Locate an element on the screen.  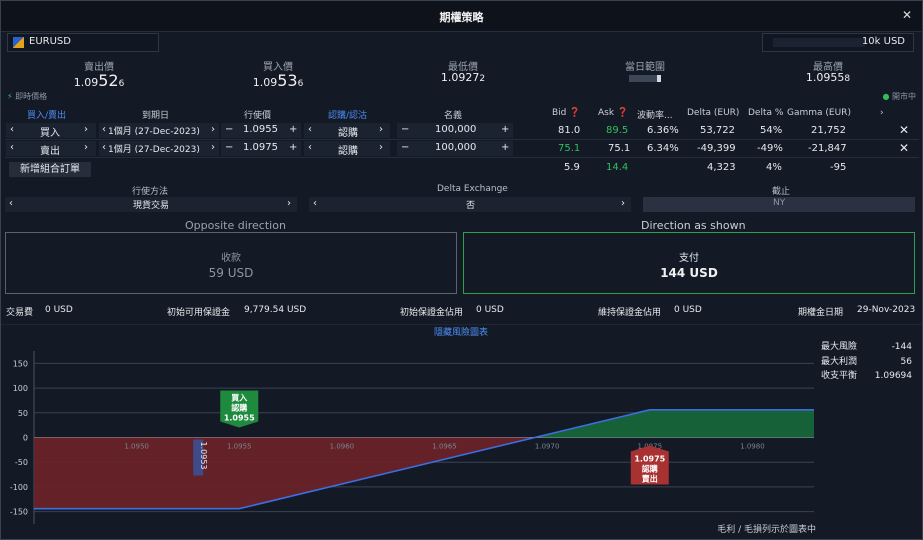
header-notional: 名義 is located at coordinates (453, 116).